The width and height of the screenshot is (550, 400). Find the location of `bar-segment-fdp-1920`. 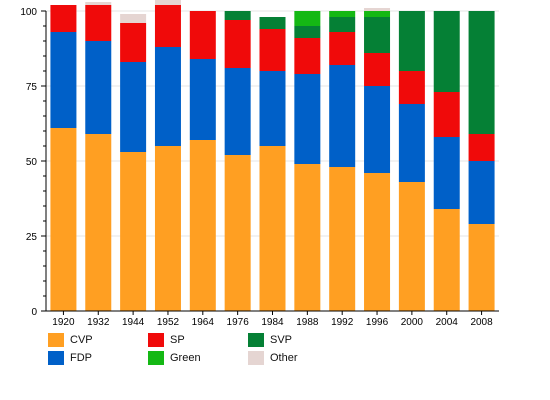

bar-segment-fdp-1920 is located at coordinates (63, 80).